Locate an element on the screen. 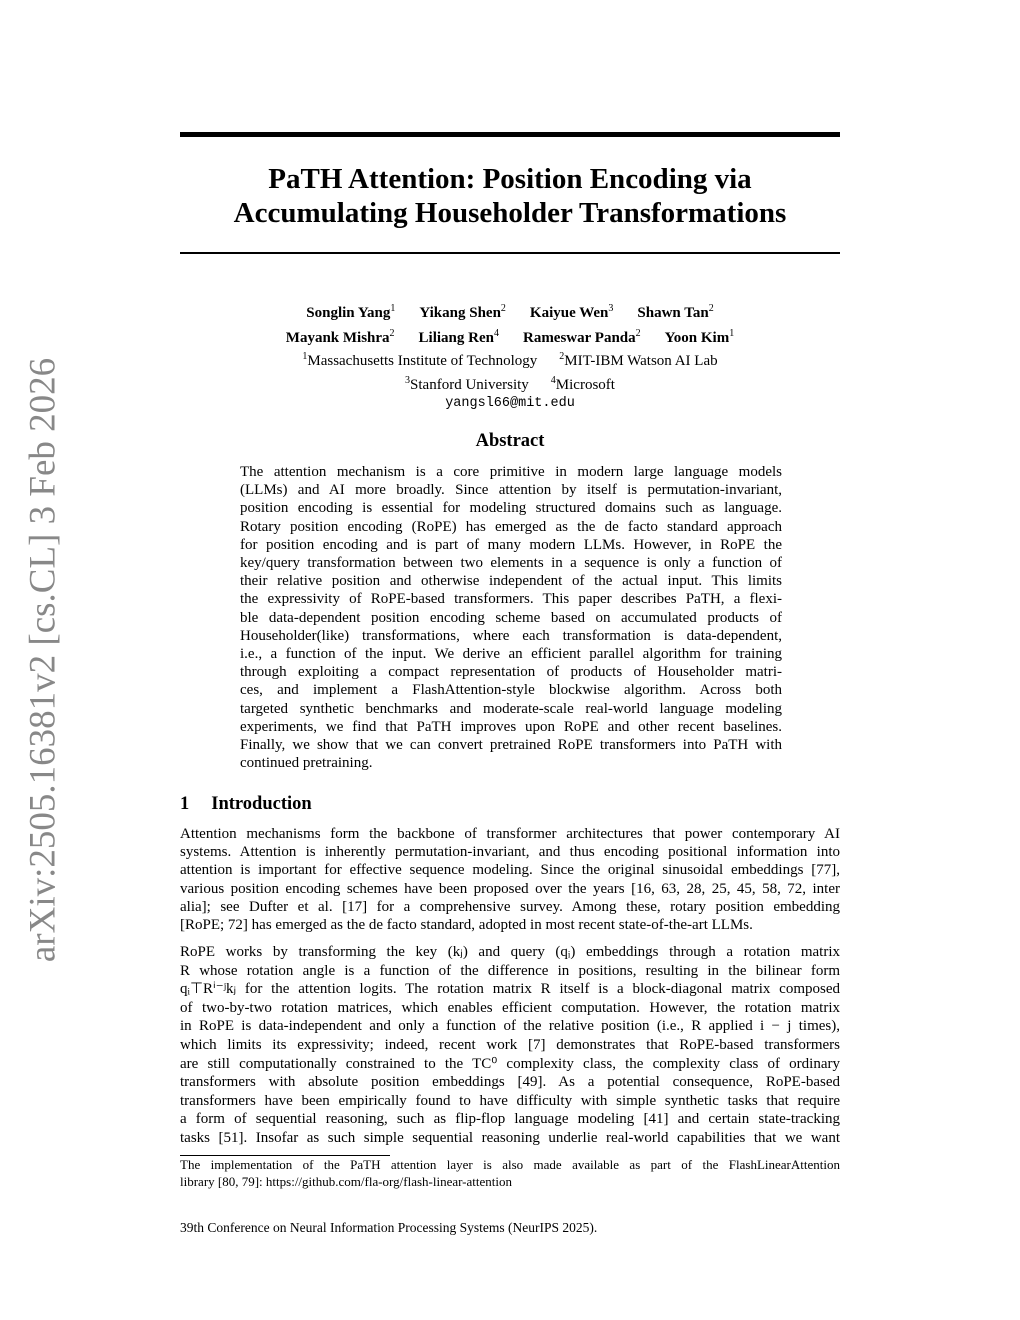 Image resolution: width=1020 pixels, height=1320 pixels. author-name: Kaiyue Wen is located at coordinates (569, 313).